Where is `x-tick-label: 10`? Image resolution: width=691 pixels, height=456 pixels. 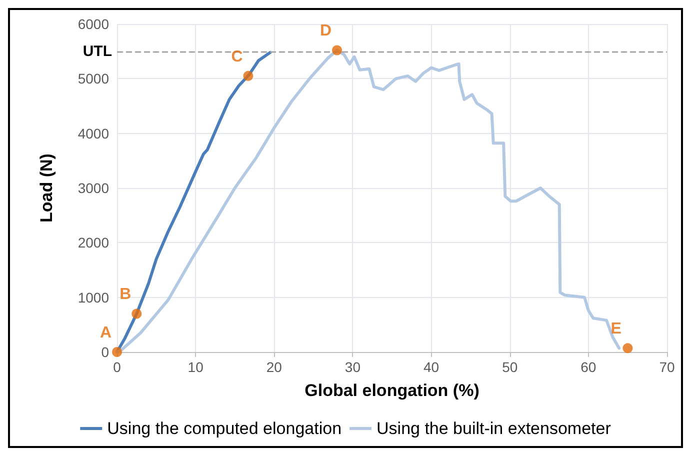
x-tick-label: 10 is located at coordinates (196, 367).